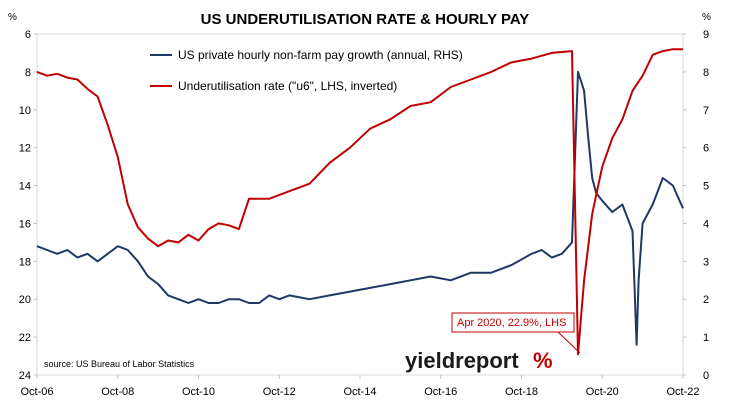 The image size is (730, 400). What do you see at coordinates (25, 187) in the screenshot?
I see `left-tick-label: 14` at bounding box center [25, 187].